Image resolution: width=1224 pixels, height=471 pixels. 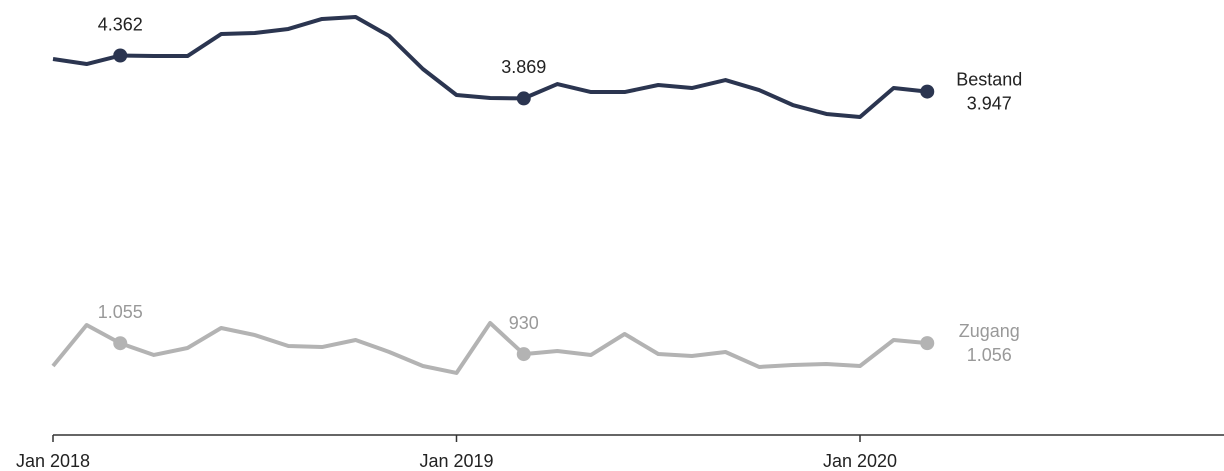 I want to click on line-series, so click(x=489, y=348).